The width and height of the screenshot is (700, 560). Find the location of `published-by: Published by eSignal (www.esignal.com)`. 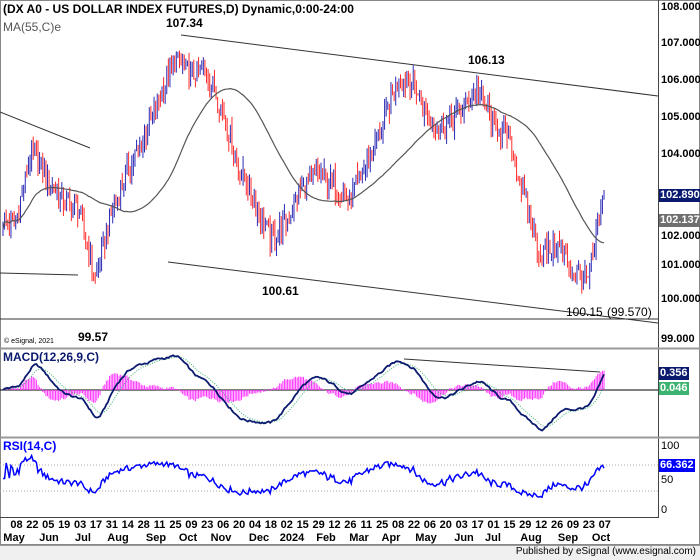

published-by: Published by eSignal (www.esignal.com) is located at coordinates (605, 551).